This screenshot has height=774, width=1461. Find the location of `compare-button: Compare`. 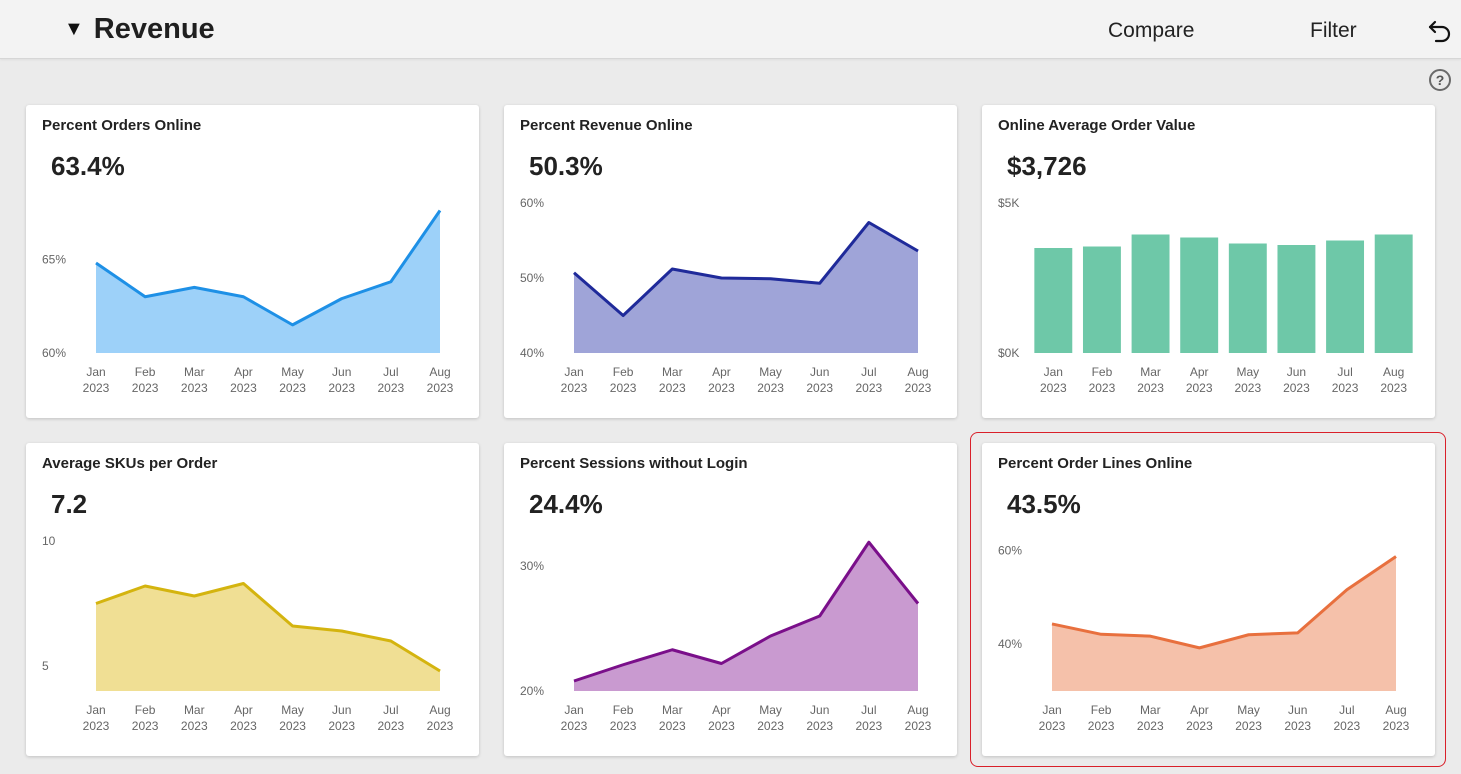

compare-button: Compare is located at coordinates (1151, 30).